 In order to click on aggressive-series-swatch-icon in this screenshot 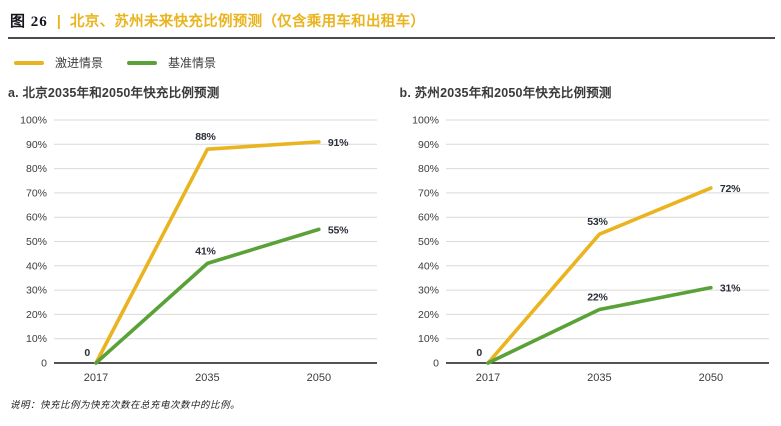, I will do `click(29, 62)`.